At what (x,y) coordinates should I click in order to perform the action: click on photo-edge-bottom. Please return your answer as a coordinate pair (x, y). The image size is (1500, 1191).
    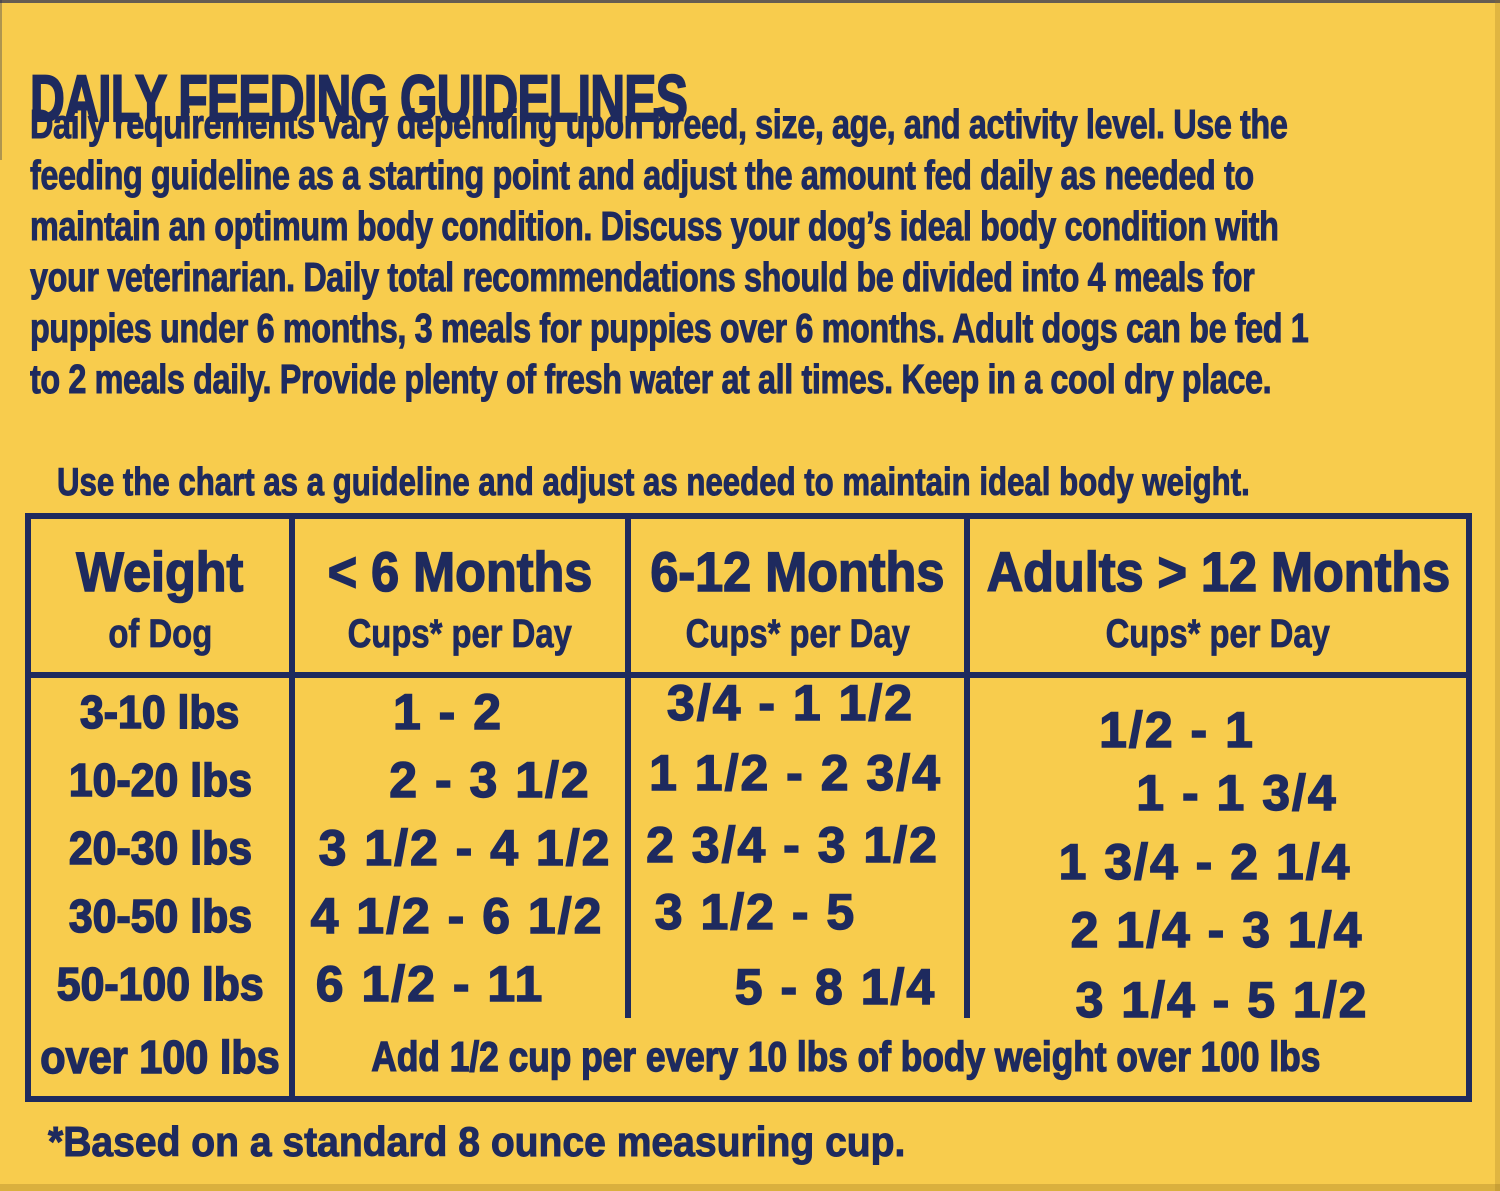
    Looking at the image, I should click on (750, 1187).